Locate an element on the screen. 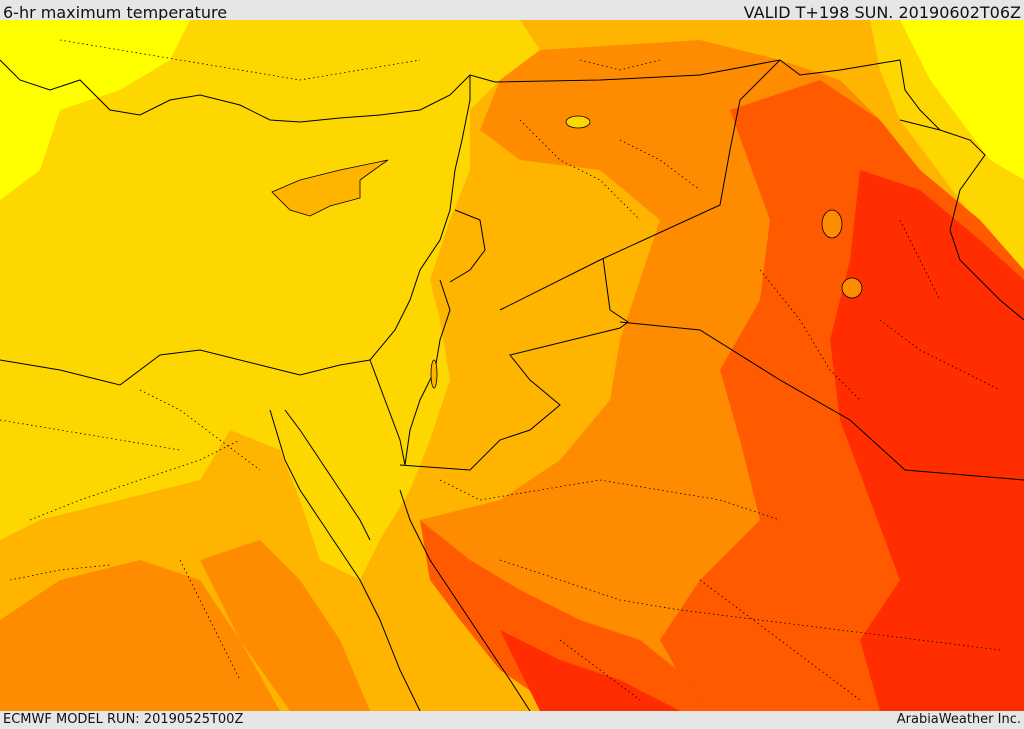 The height and width of the screenshot is (729, 1024). coastline-redsea-east is located at coordinates (465, 600).